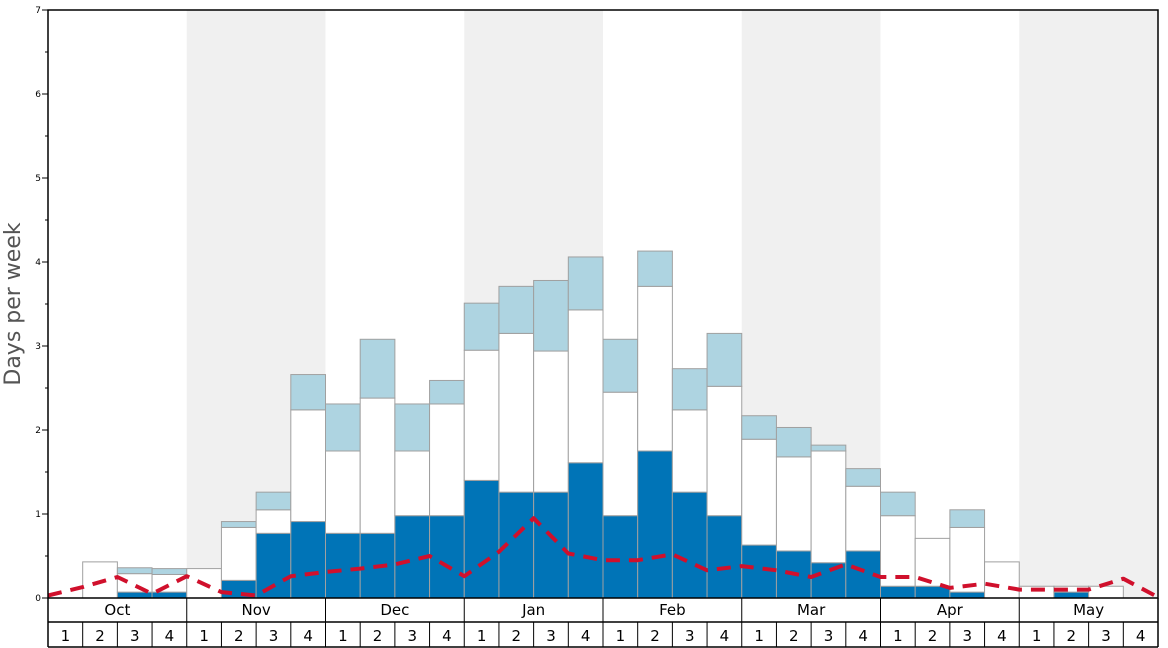  Describe the element at coordinates (1088, 610) in the screenshot. I see `month-label: May` at that location.